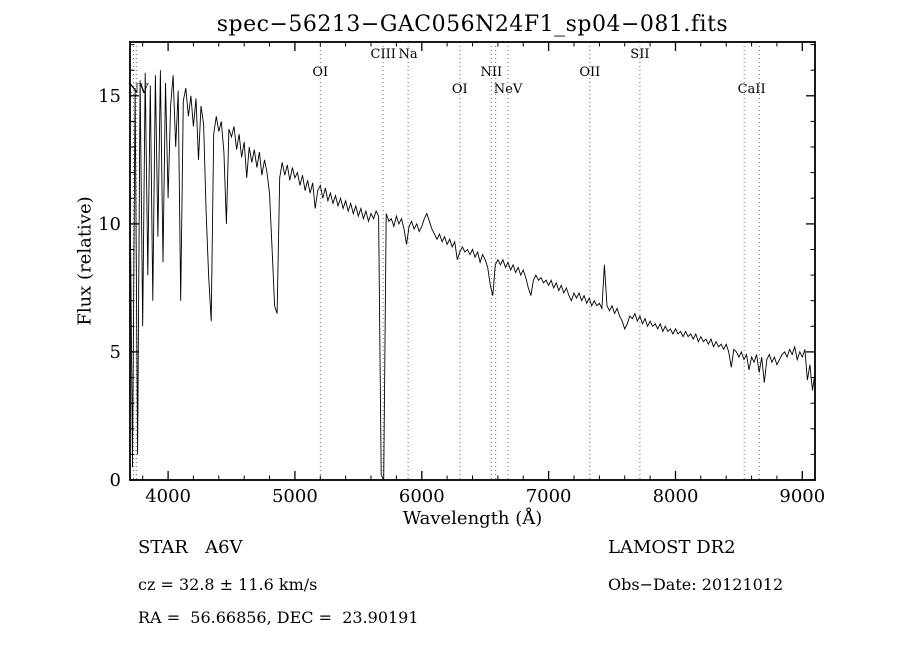 The width and height of the screenshot is (900, 650). I want to click on y-tick-label: 10, so click(109, 224).